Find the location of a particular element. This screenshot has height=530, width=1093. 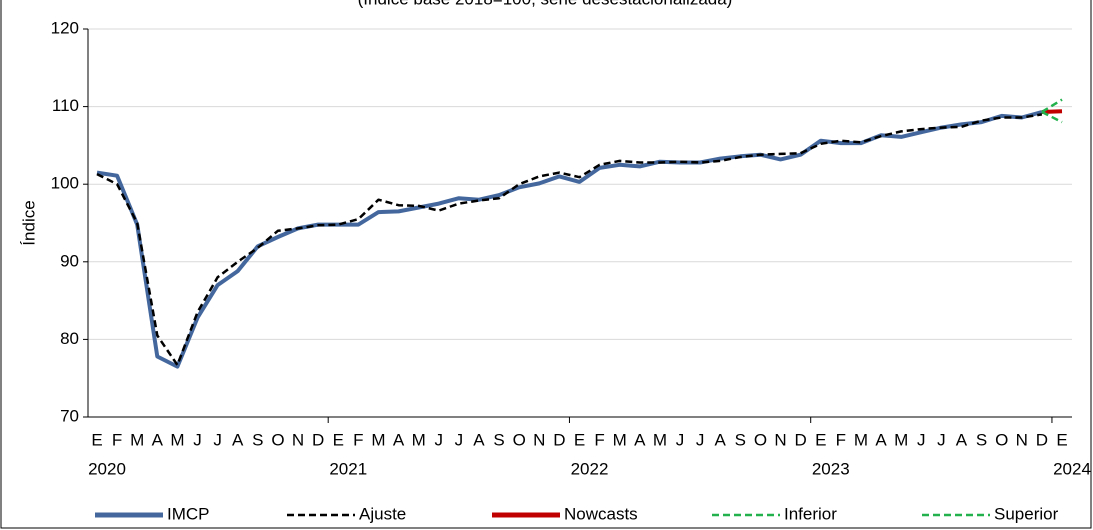

y-tick-label: 120 is located at coordinates (65, 27).